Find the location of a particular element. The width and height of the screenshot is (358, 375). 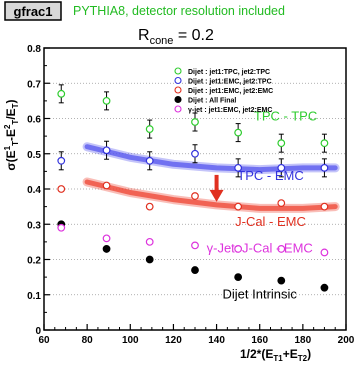

annotation-1: TPC - EMC is located at coordinates (270, 175).